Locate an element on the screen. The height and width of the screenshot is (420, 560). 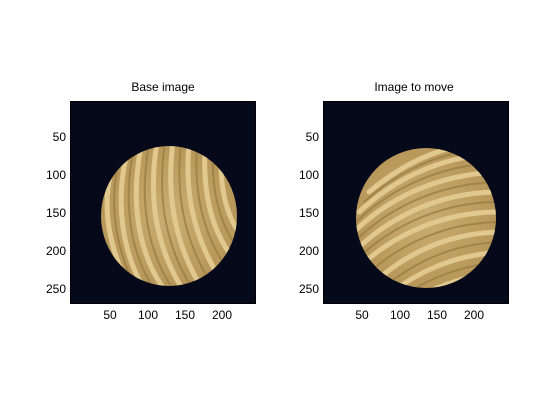
panel-title-base: Base image is located at coordinates (163, 87).